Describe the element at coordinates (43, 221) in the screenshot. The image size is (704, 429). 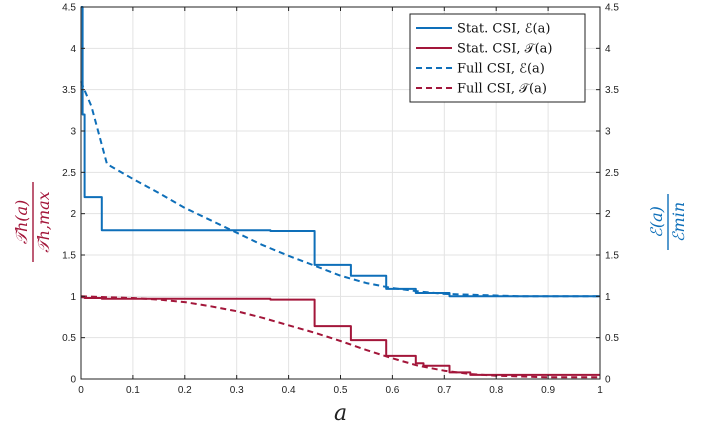
I see `y-axis-label-left-denominator: 𝒯h,max` at that location.